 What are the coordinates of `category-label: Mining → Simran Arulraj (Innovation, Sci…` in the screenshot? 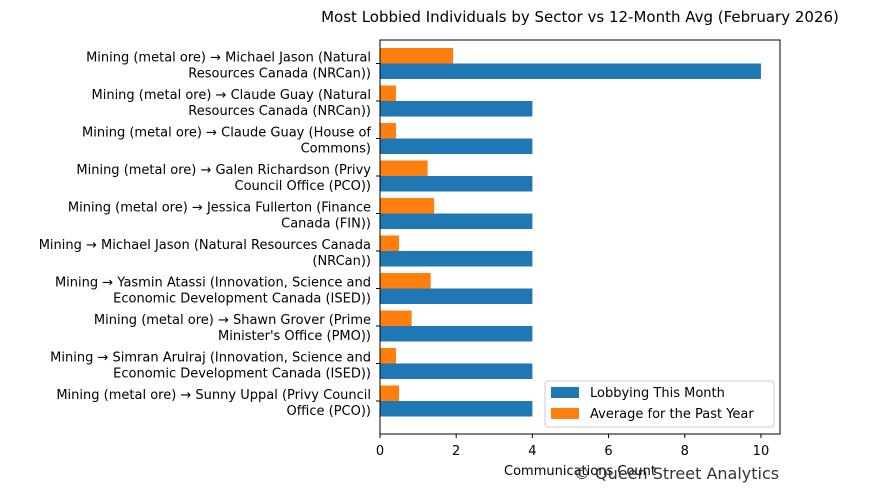 It's located at (210, 358).